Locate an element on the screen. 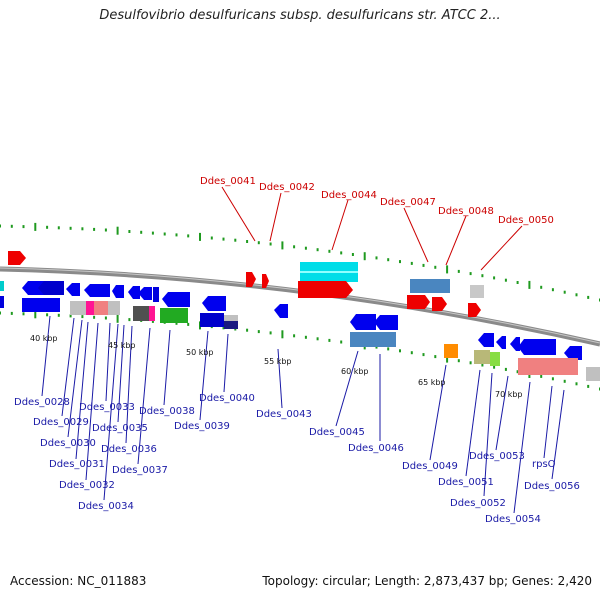 The height and width of the screenshot is (600, 600). scale-label: 50 kbp is located at coordinates (200, 352).